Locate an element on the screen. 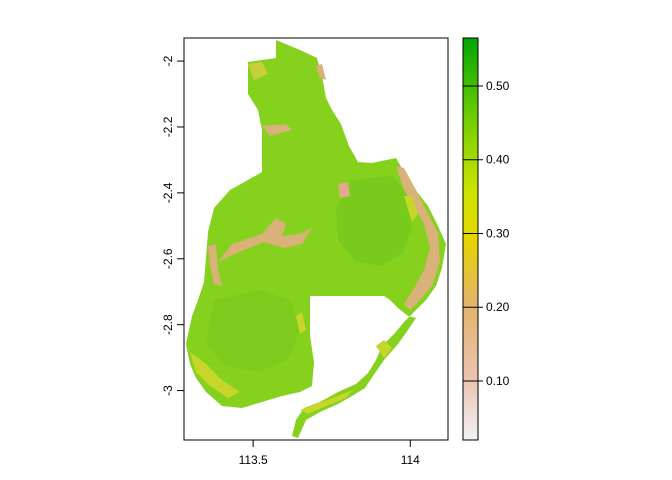 Image resolution: width=672 pixels, height=480 pixels. x-tick-label: 113.5 is located at coordinates (253, 460).